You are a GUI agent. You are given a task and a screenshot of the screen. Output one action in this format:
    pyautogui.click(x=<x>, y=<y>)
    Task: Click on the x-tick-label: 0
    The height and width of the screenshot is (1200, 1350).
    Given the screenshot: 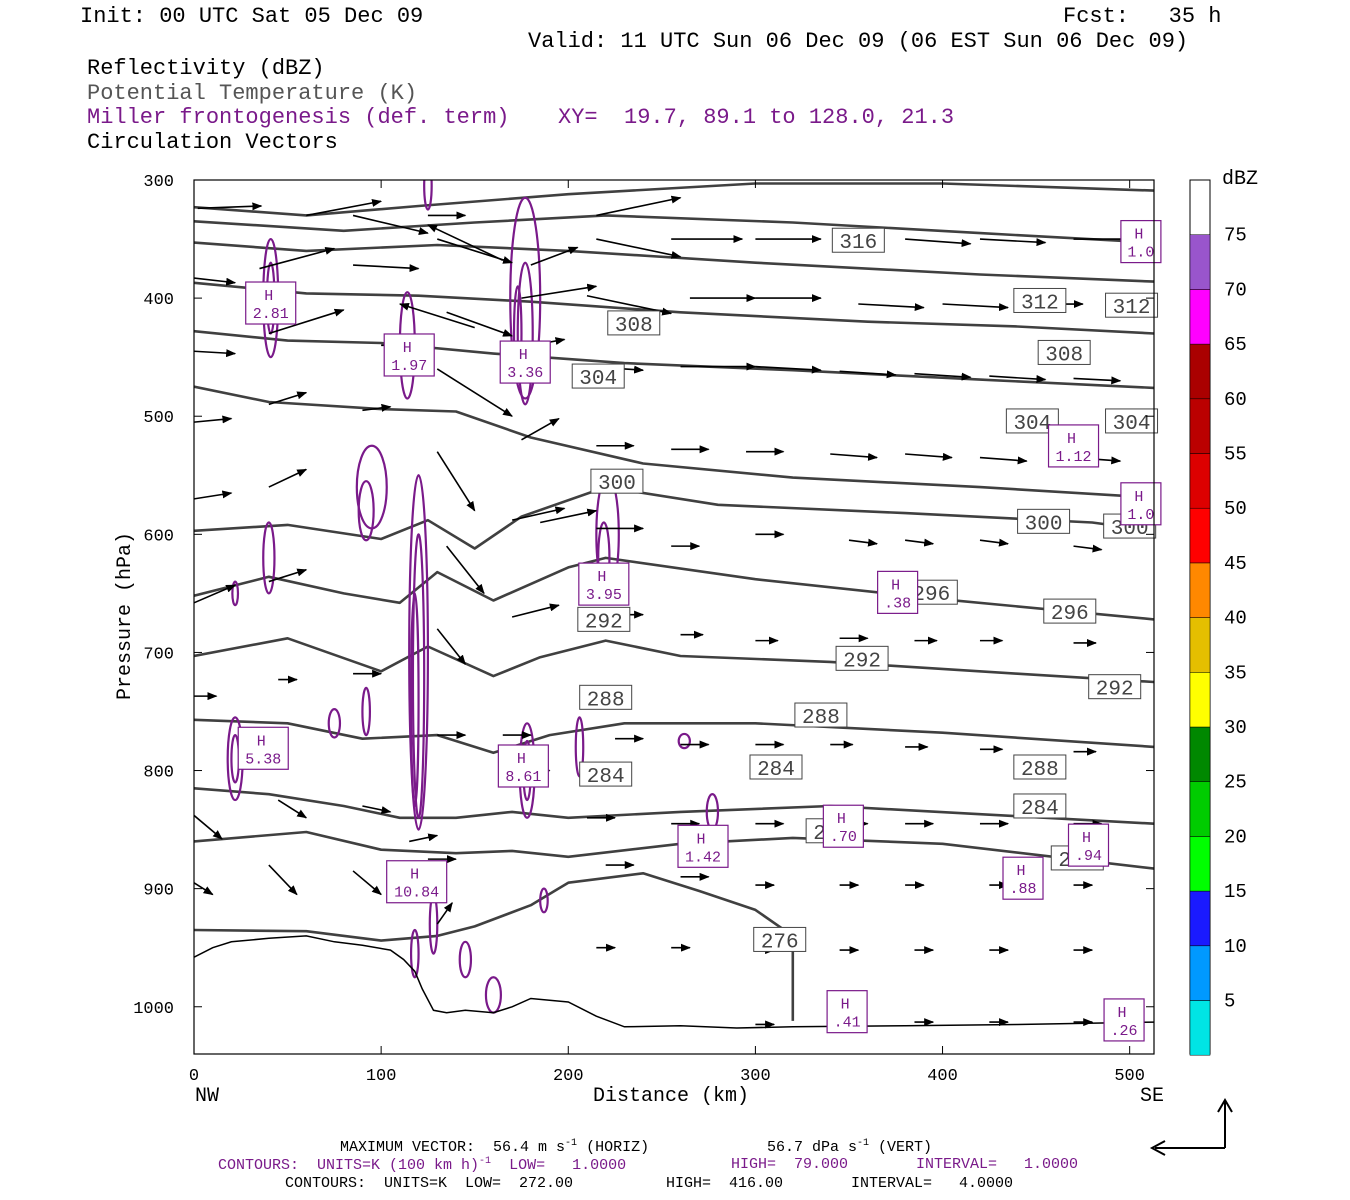 What is the action you would take?
    pyautogui.click(x=194, y=1076)
    